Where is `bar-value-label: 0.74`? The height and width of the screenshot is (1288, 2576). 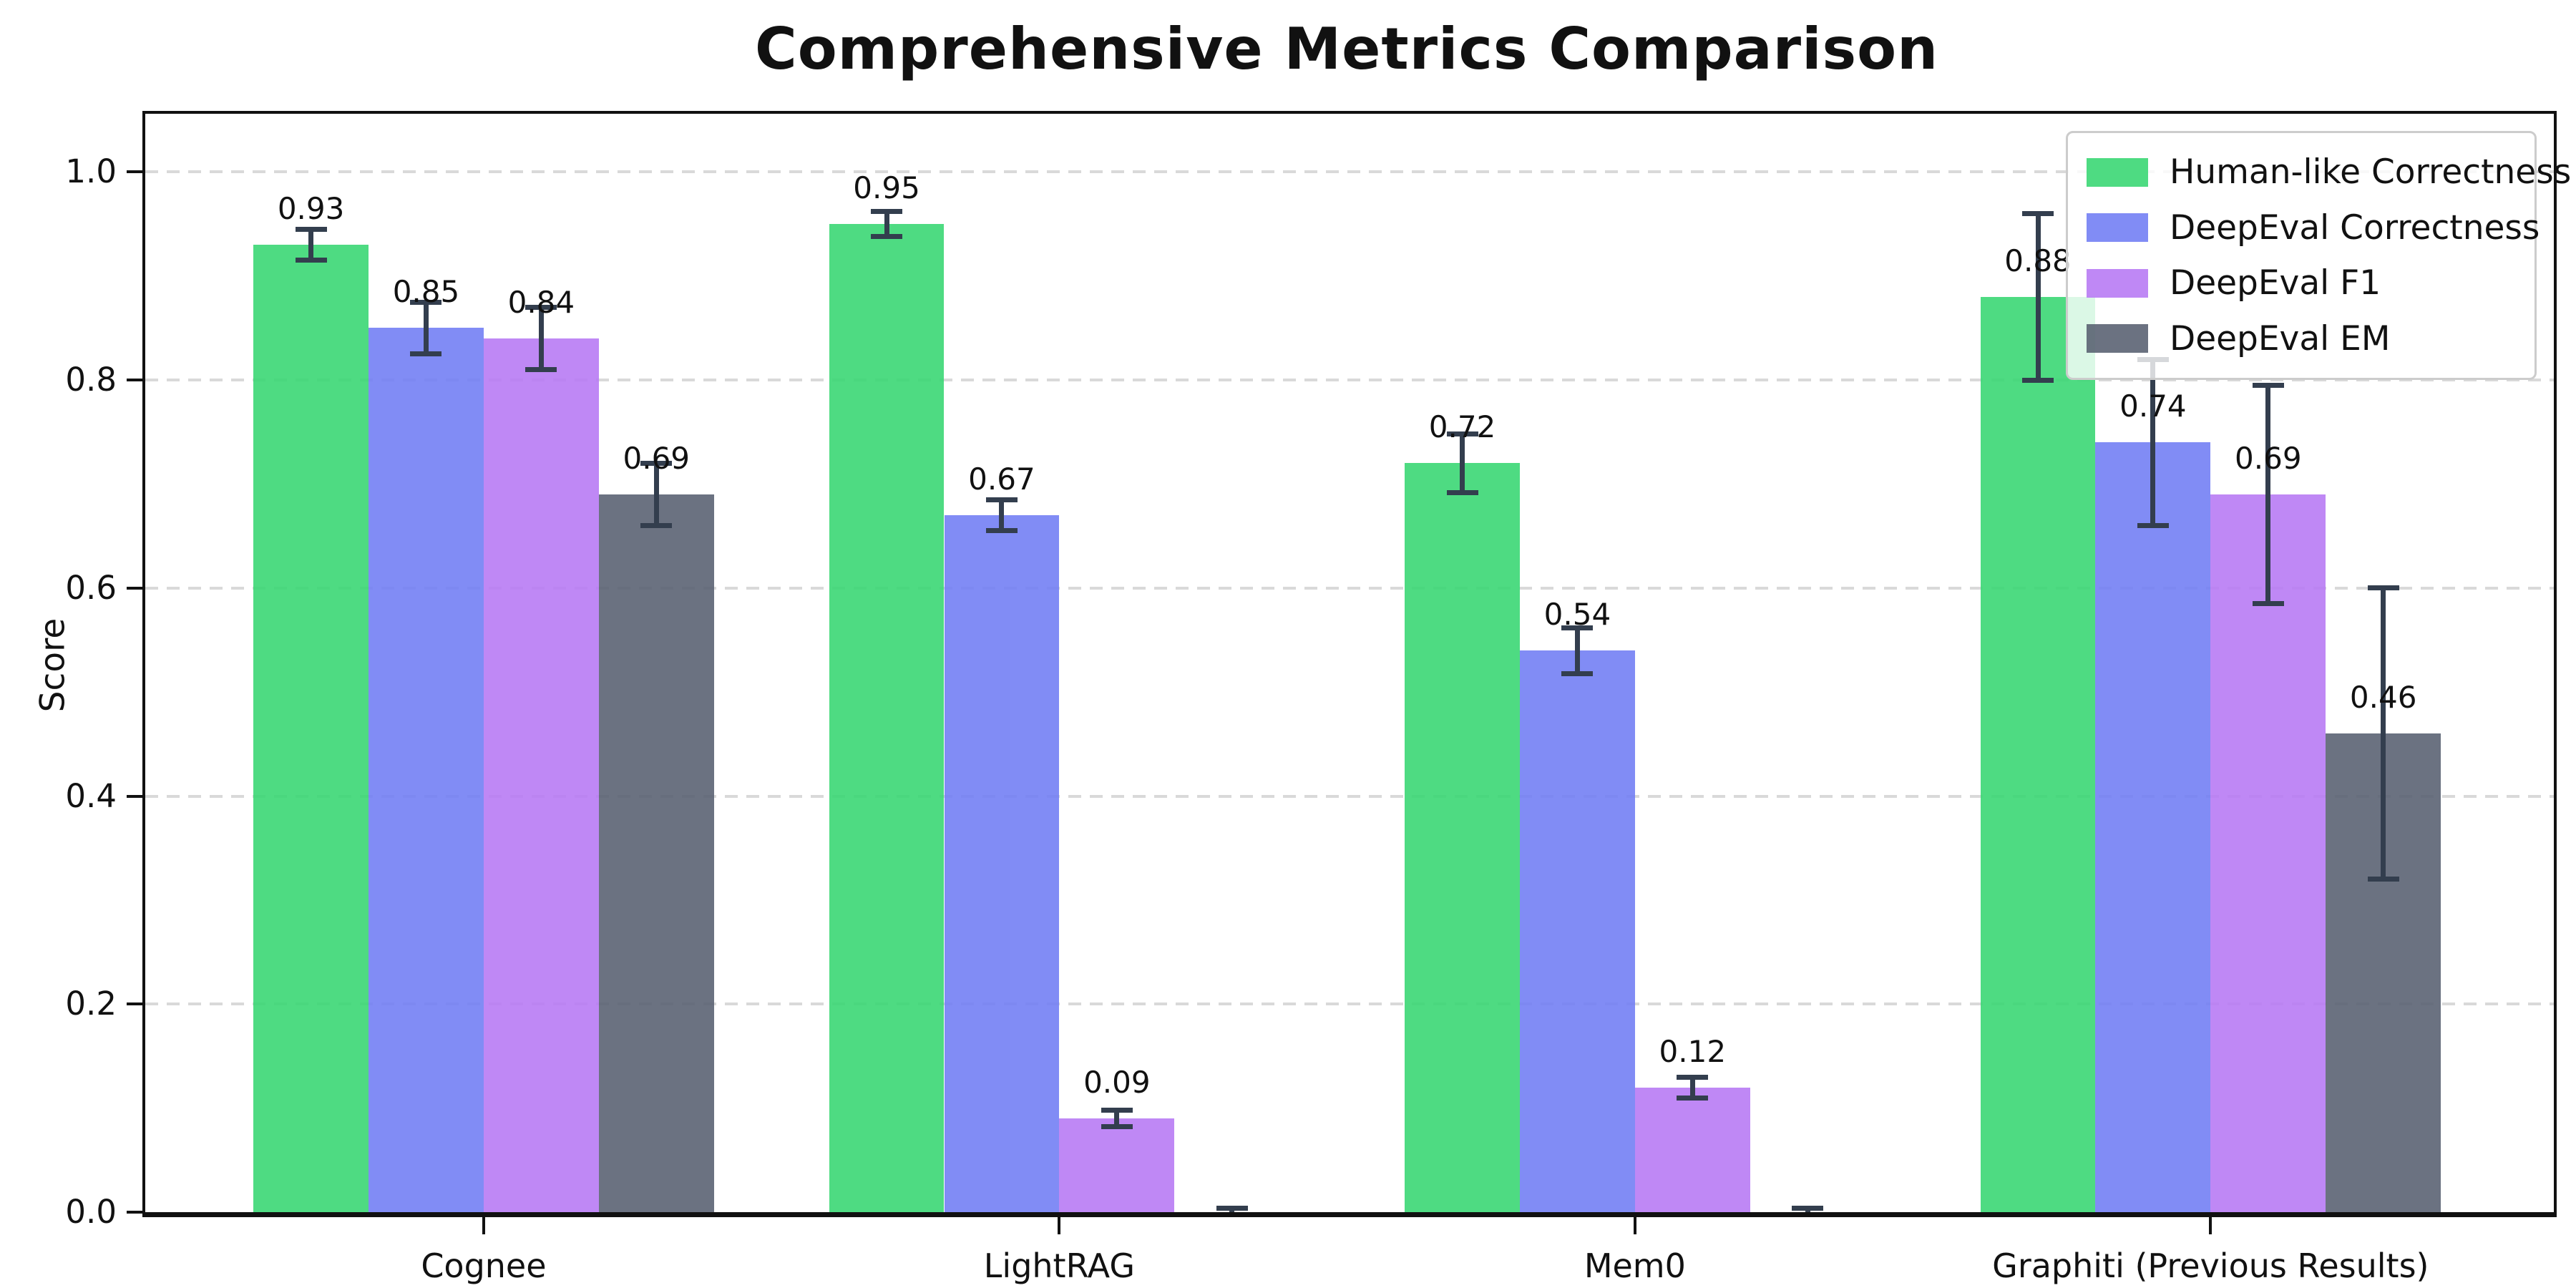 bar-value-label: 0.74 is located at coordinates (2153, 407).